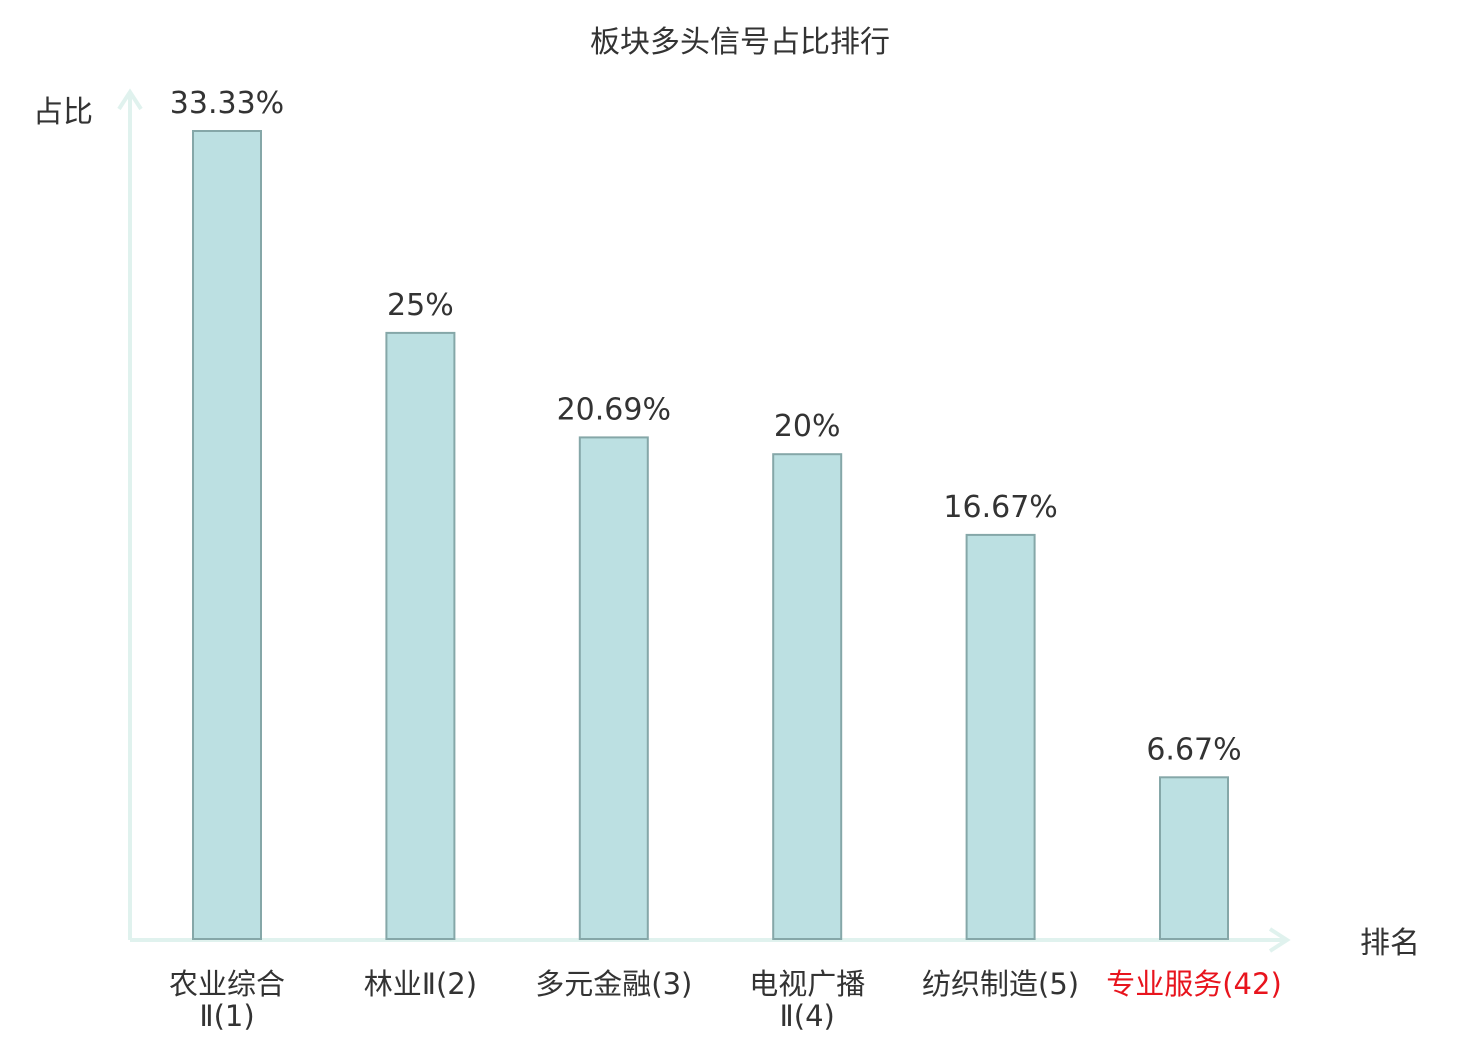 The height and width of the screenshot is (1044, 1480). I want to click on value-label-1: 33.33%, so click(227, 103).